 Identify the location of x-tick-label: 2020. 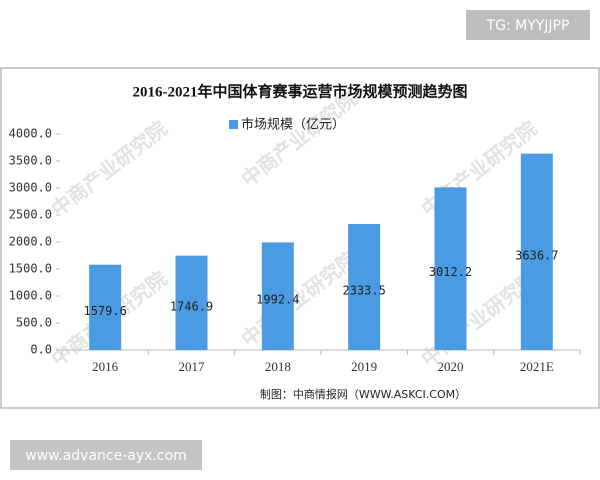
(451, 366).